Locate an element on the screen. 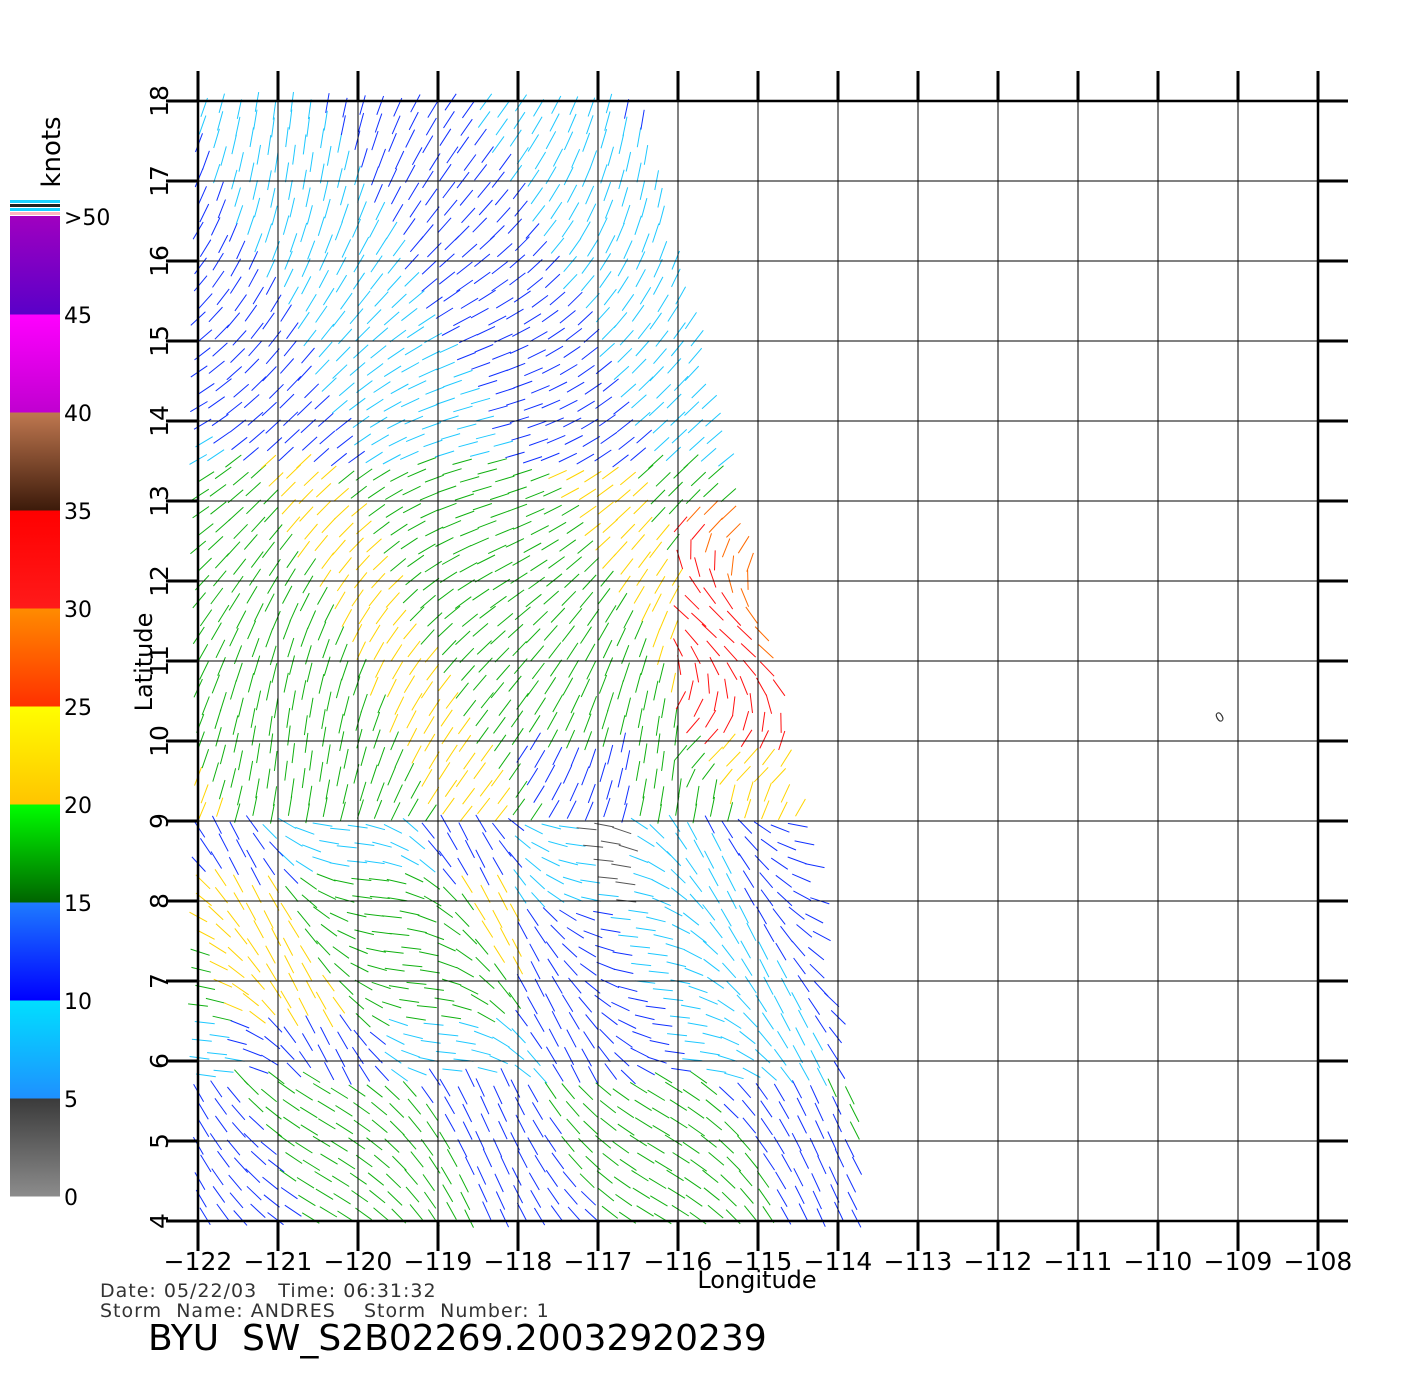  x-tick-label: −121 is located at coordinates (278, 1261).